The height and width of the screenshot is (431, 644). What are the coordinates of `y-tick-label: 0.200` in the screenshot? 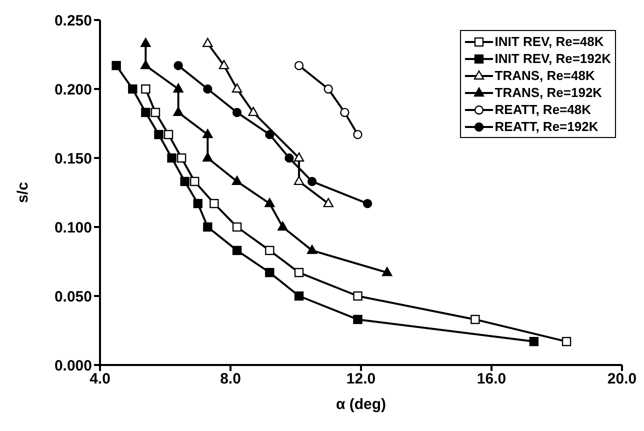 It's located at (73, 89).